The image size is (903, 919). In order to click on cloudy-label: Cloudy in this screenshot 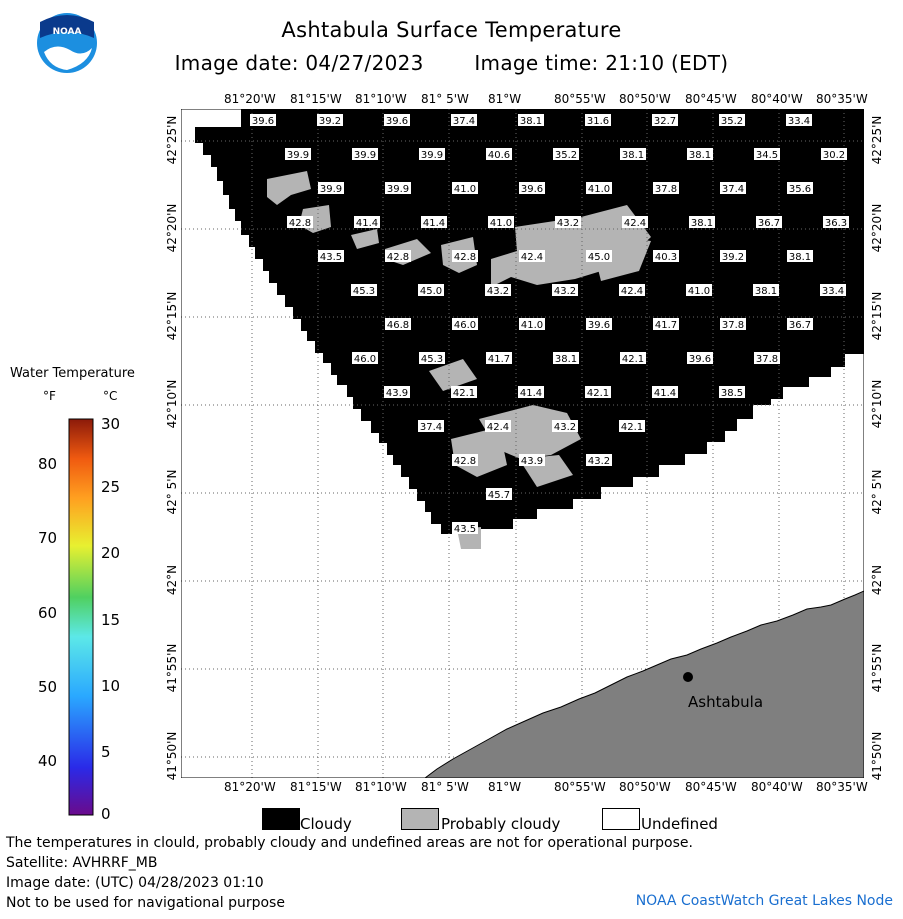, I will do `click(326, 824)`.